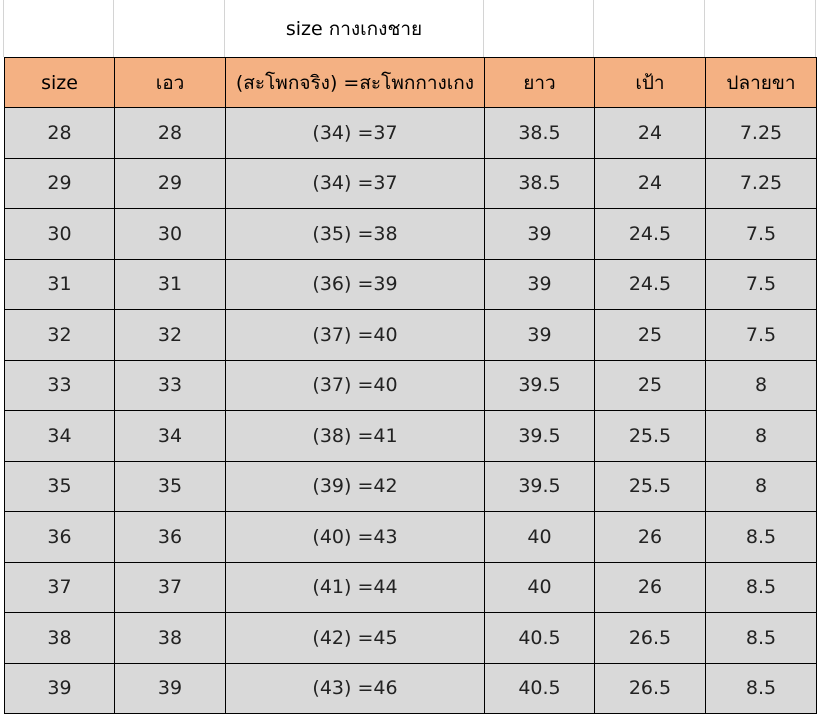 This screenshot has height=723, width=820. I want to click on table-cell: (38) =41, so click(355, 436).